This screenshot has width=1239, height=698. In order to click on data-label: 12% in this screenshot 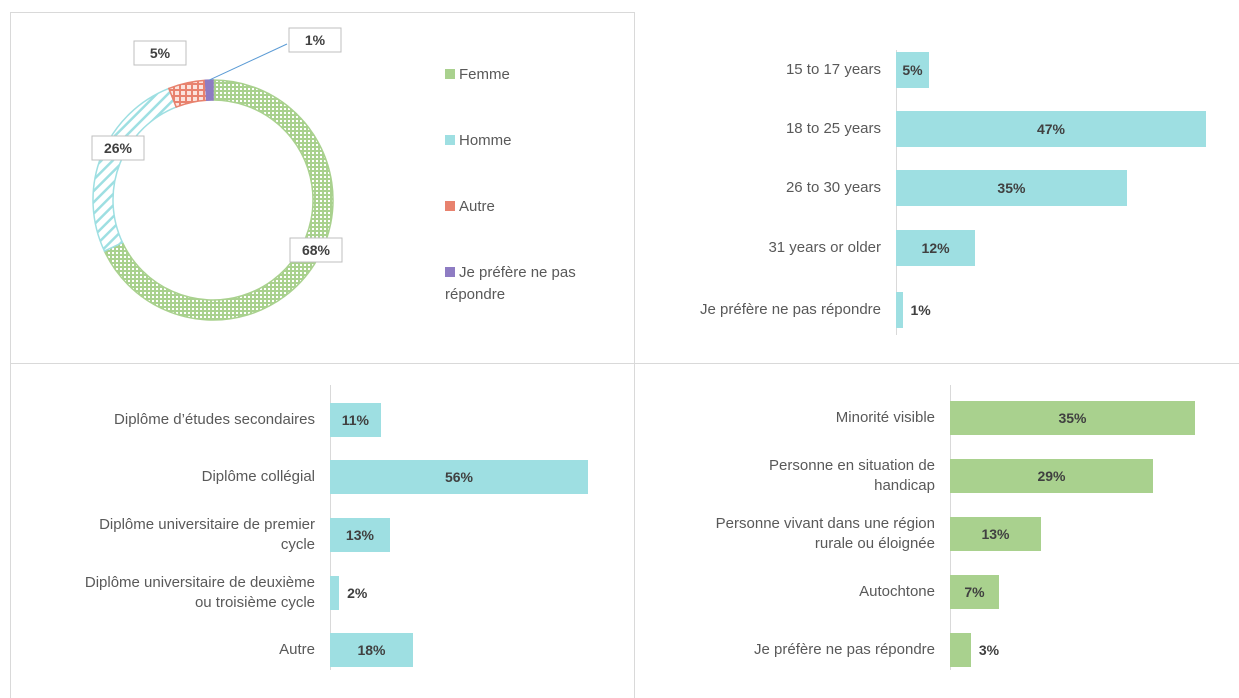, I will do `click(935, 248)`.